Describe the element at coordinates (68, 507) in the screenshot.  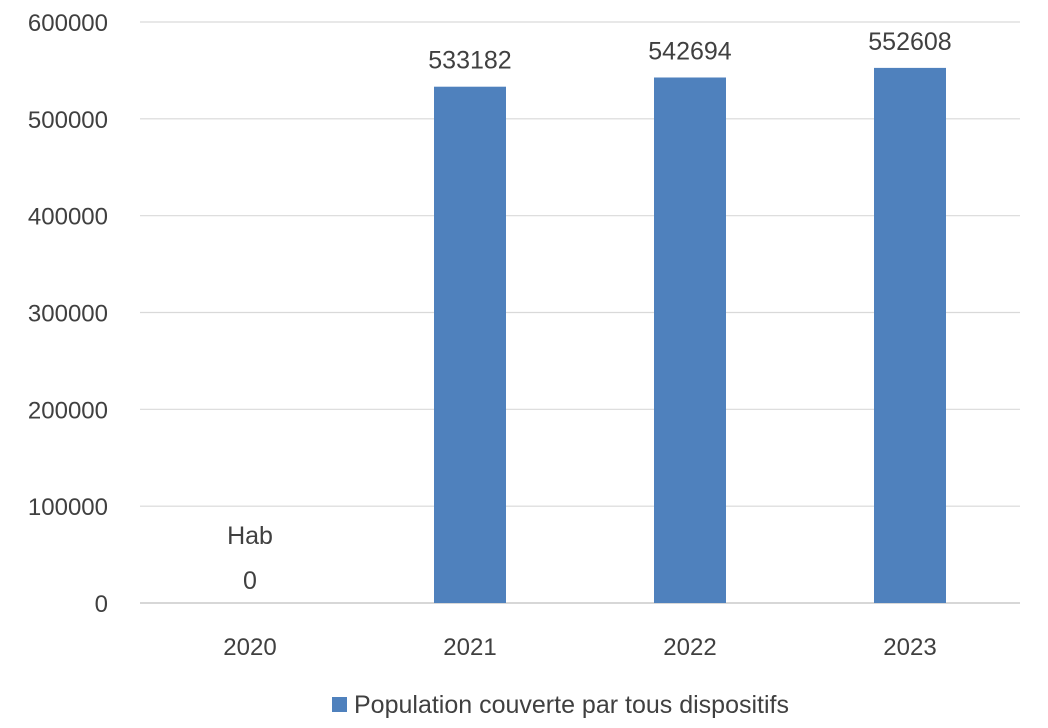
I see `y-tick-label: 100000` at that location.